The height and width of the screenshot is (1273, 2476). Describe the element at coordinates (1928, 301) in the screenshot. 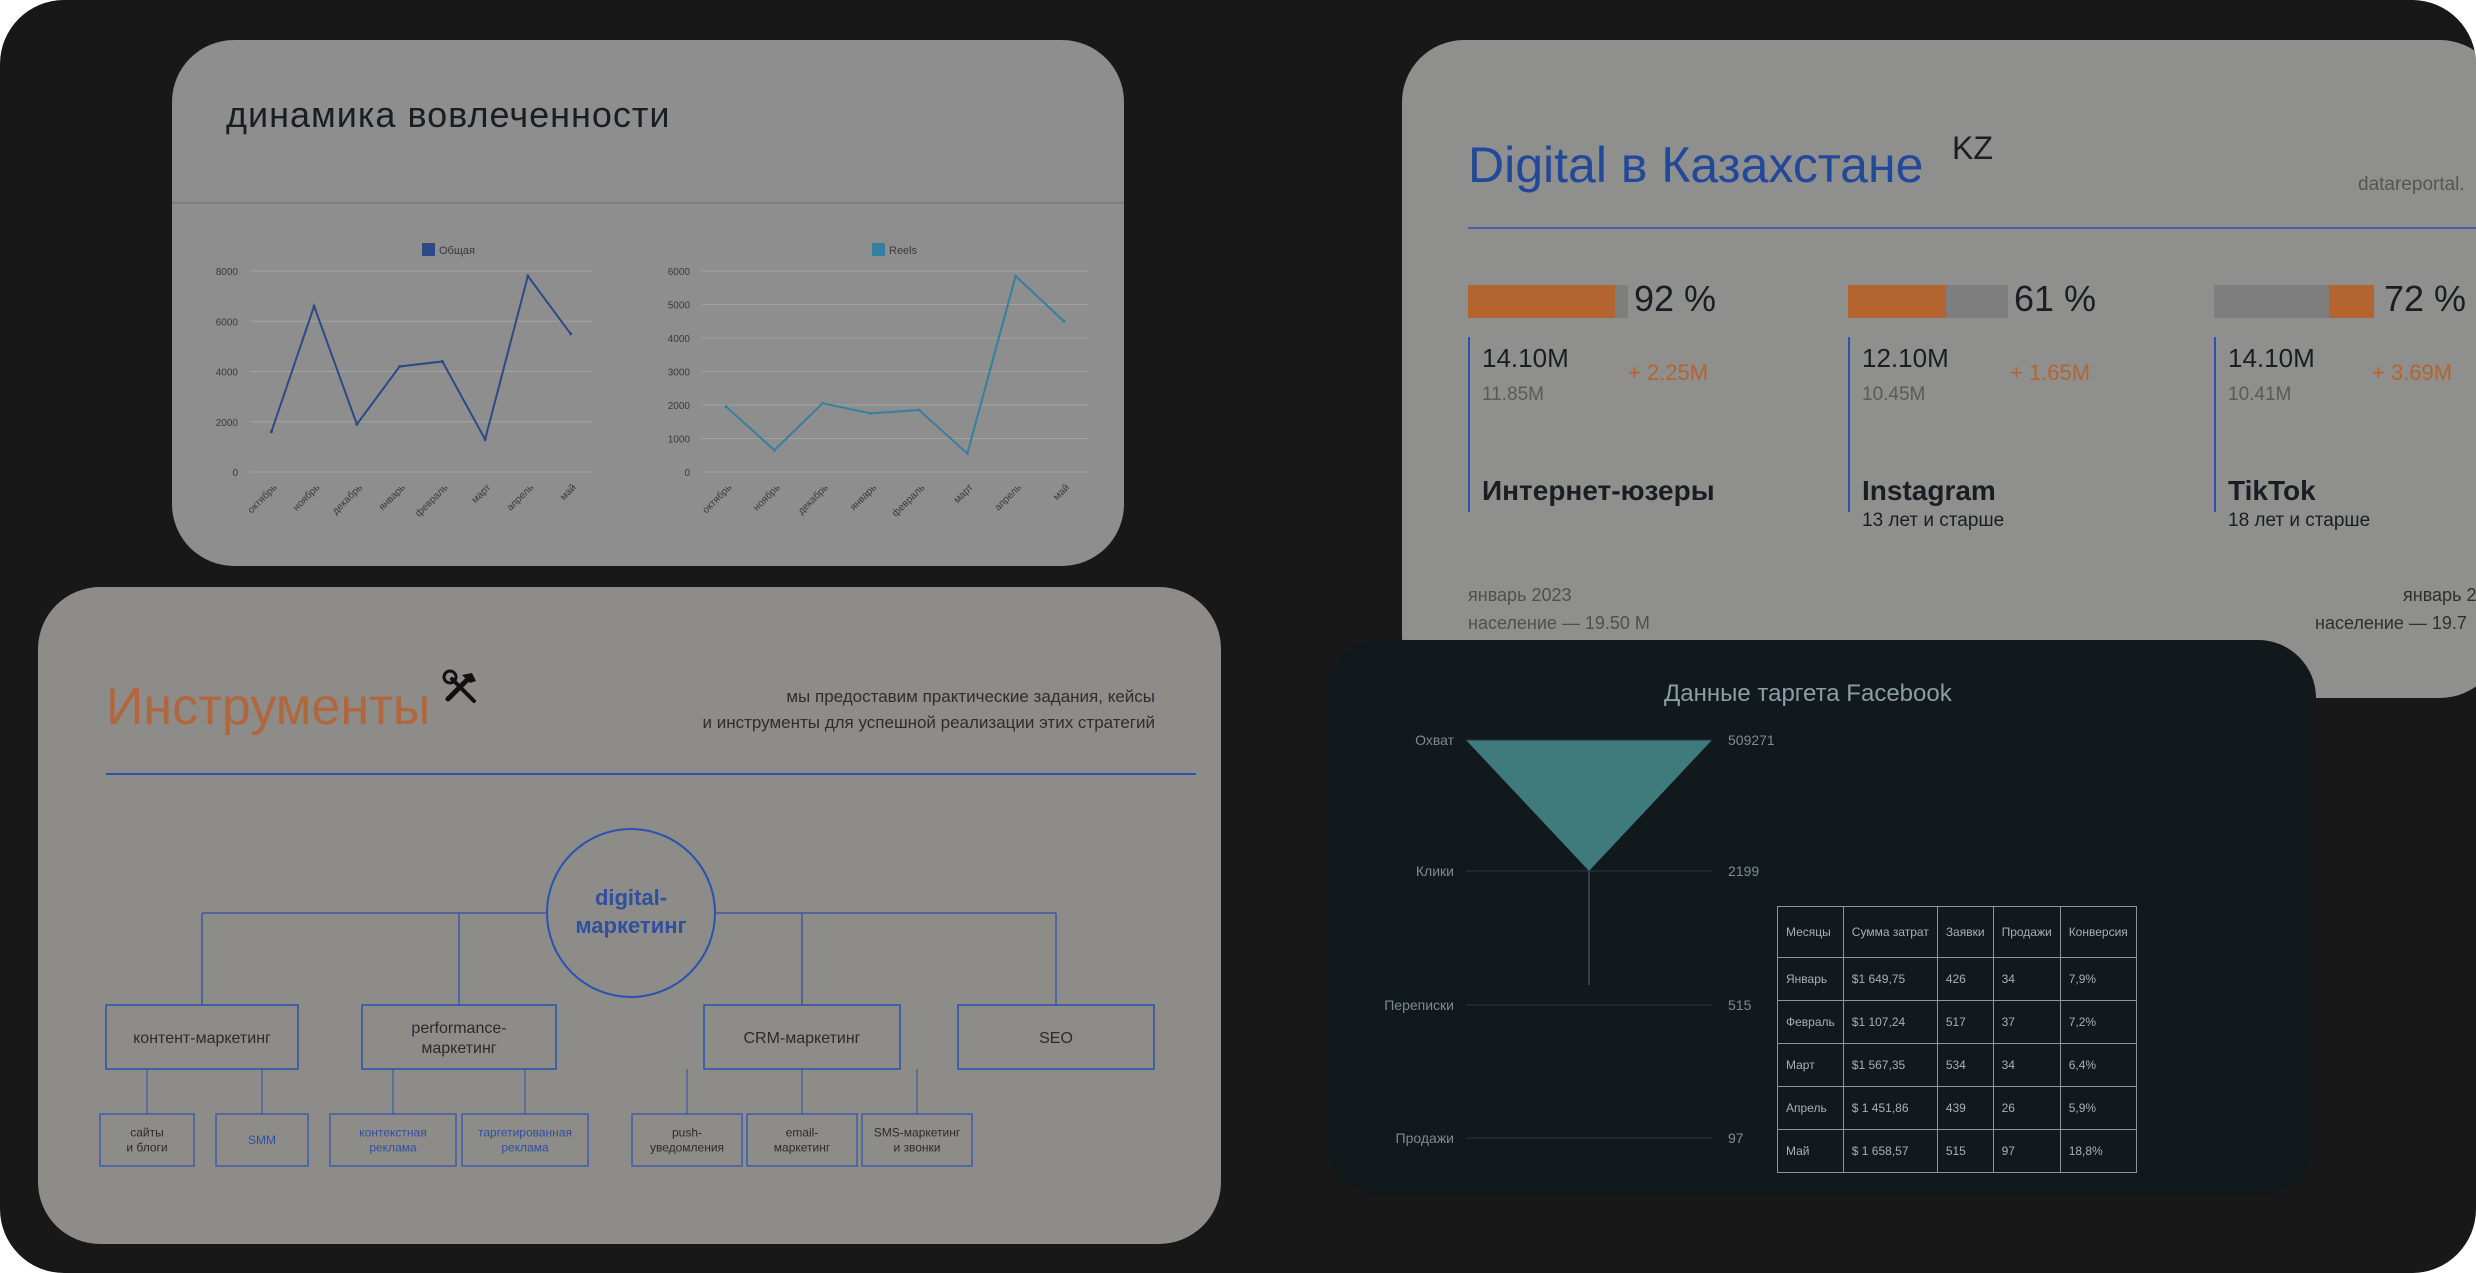

I see `progress-bar-instagram` at that location.